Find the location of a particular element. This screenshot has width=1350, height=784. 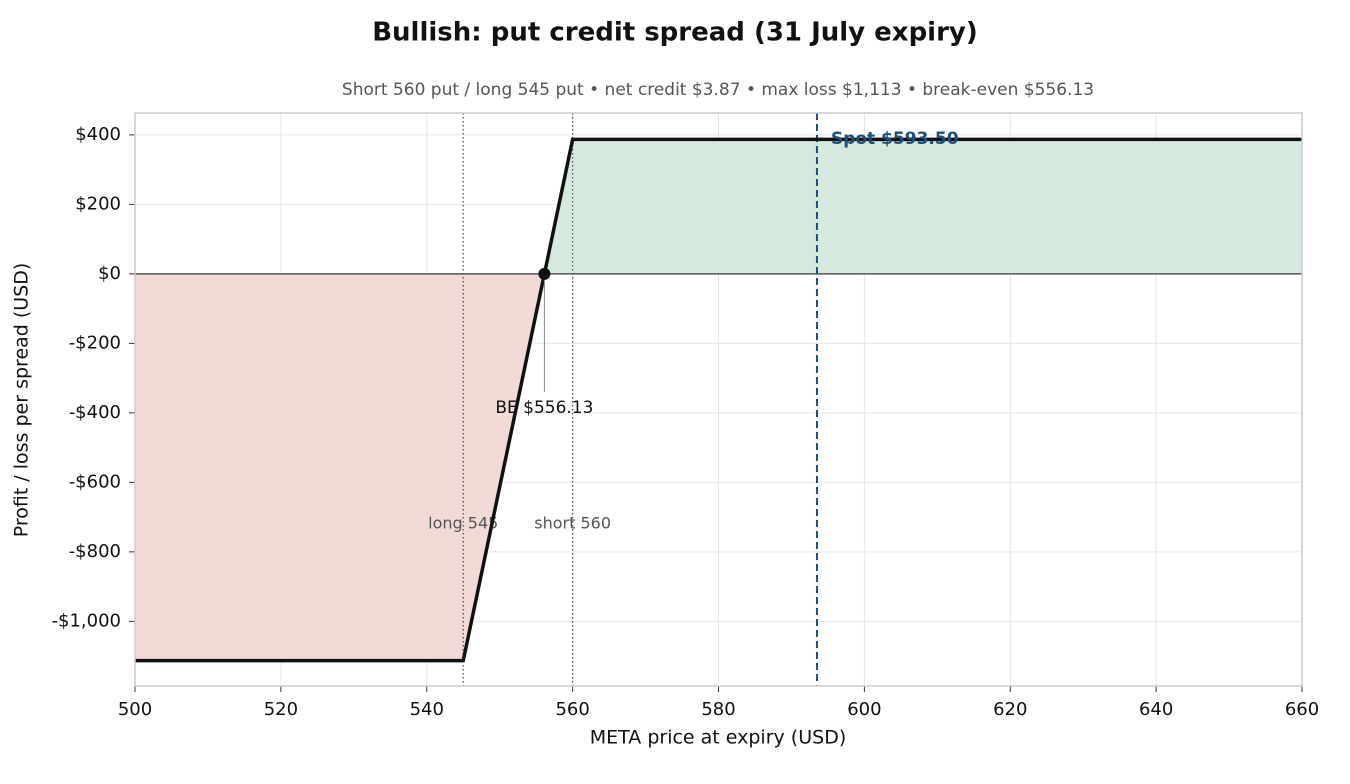

x-tick-label: 580 is located at coordinates (718, 709).